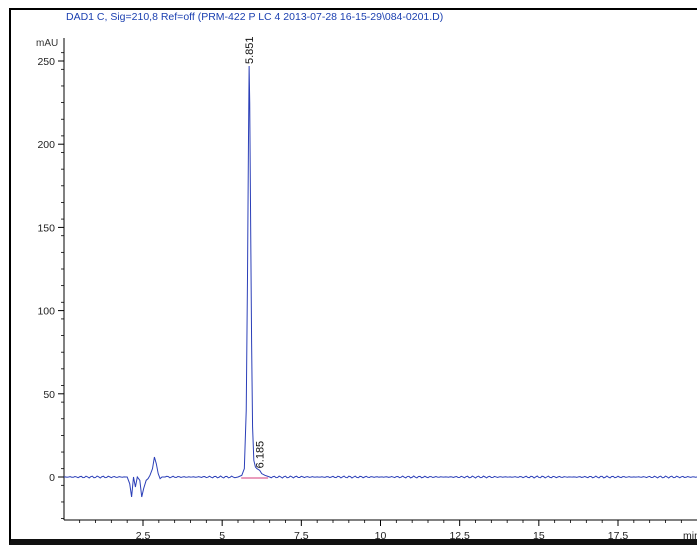 The height and width of the screenshot is (551, 697). What do you see at coordinates (143, 536) in the screenshot?
I see `x-tick-label: 2.5` at bounding box center [143, 536].